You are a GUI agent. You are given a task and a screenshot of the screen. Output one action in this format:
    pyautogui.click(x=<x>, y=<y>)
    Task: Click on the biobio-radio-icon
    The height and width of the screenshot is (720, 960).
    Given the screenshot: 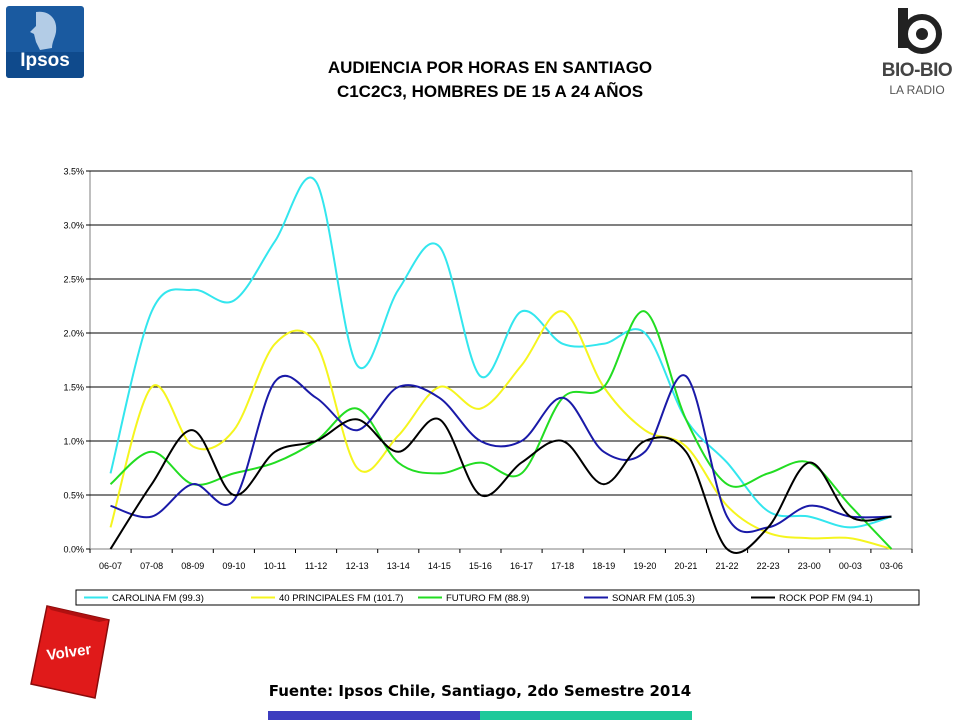 What is the action you would take?
    pyautogui.click(x=920, y=31)
    